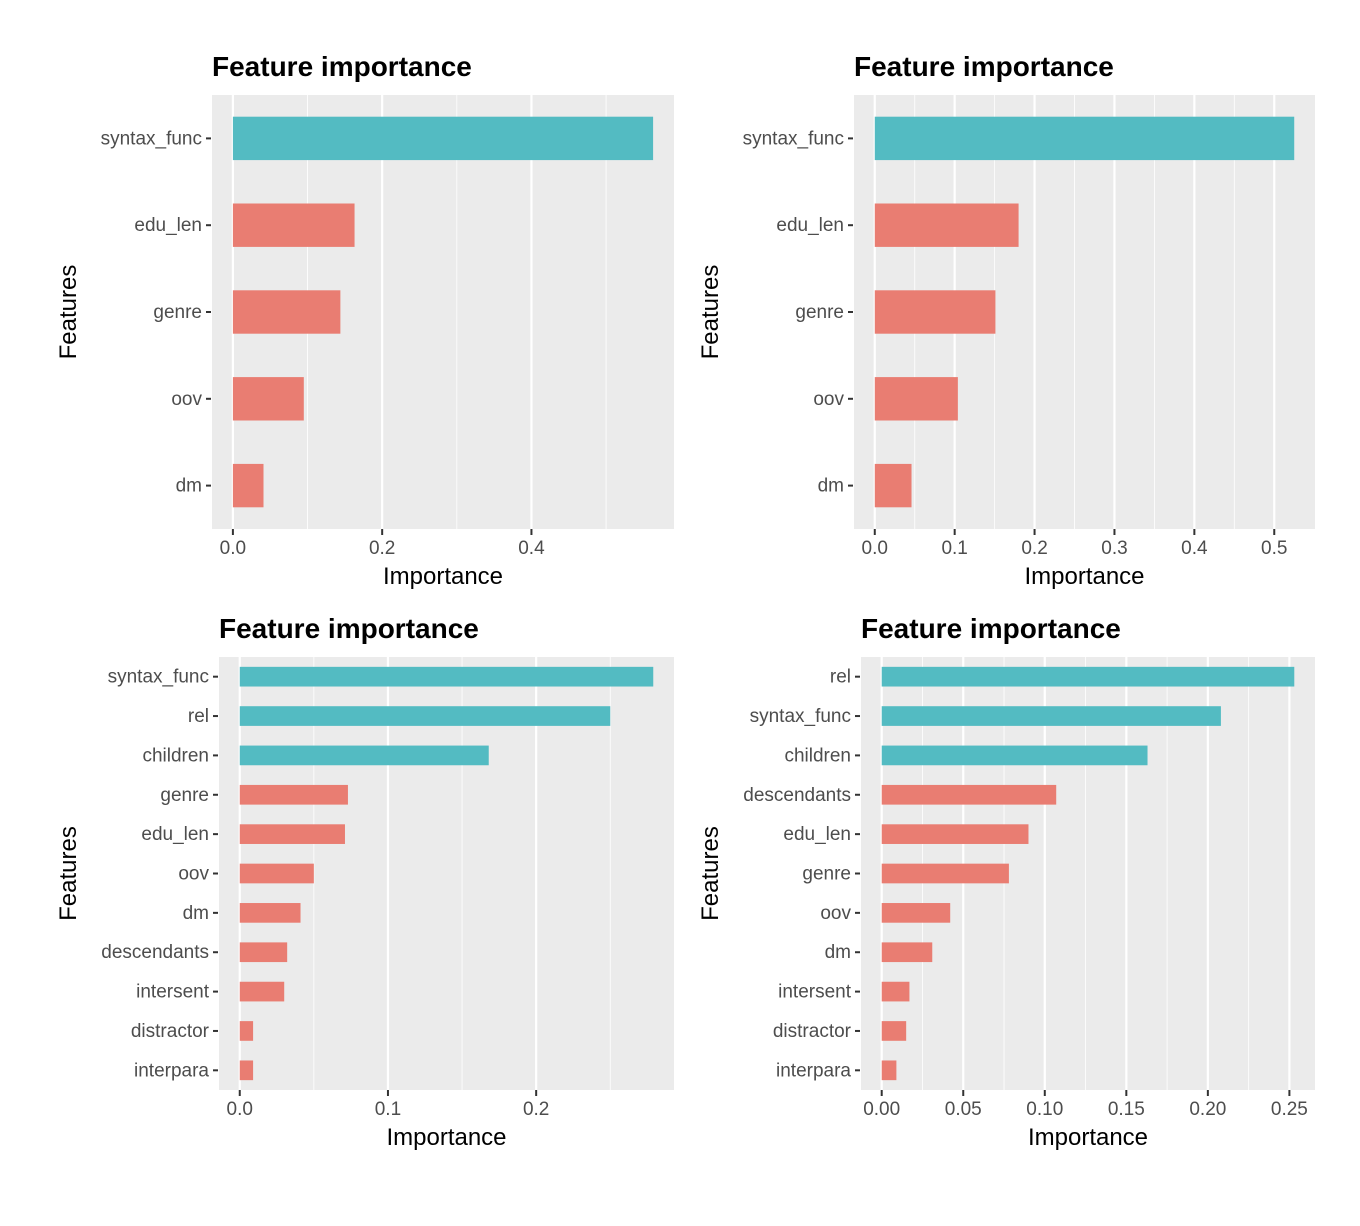 The height and width of the screenshot is (1226, 1360). Describe the element at coordinates (881, 1109) in the screenshot. I see `x-tick-label: 0.00` at that location.